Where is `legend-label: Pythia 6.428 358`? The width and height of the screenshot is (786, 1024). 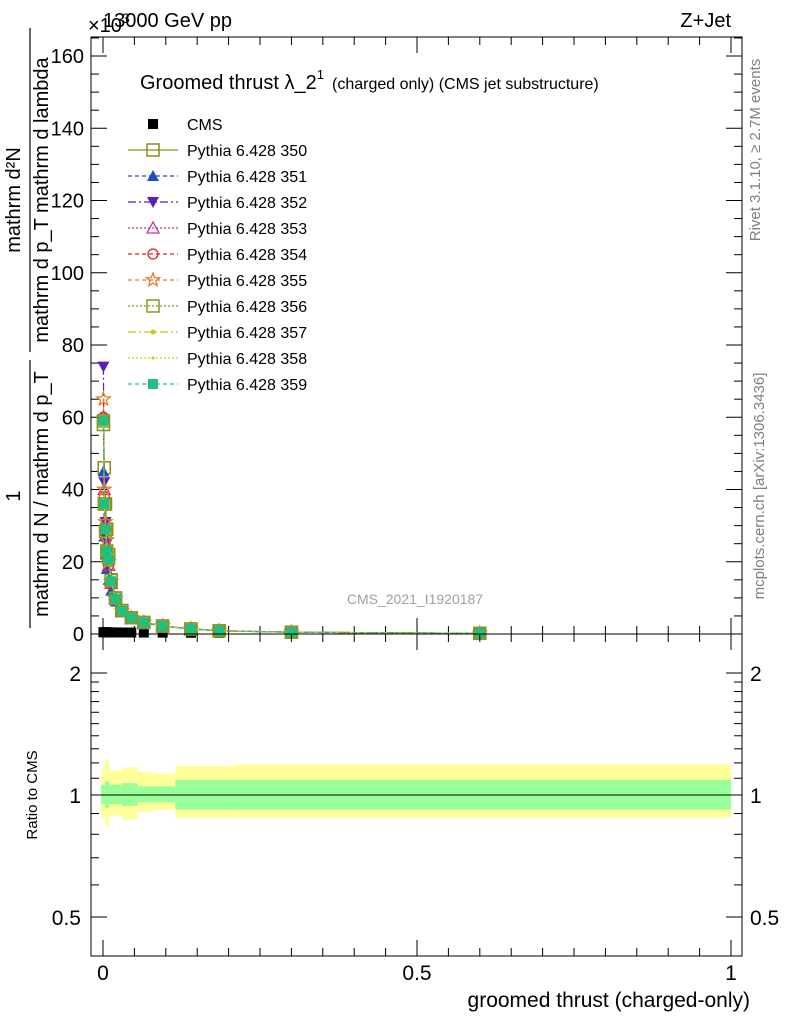
legend-label: Pythia 6.428 358 is located at coordinates (247, 359).